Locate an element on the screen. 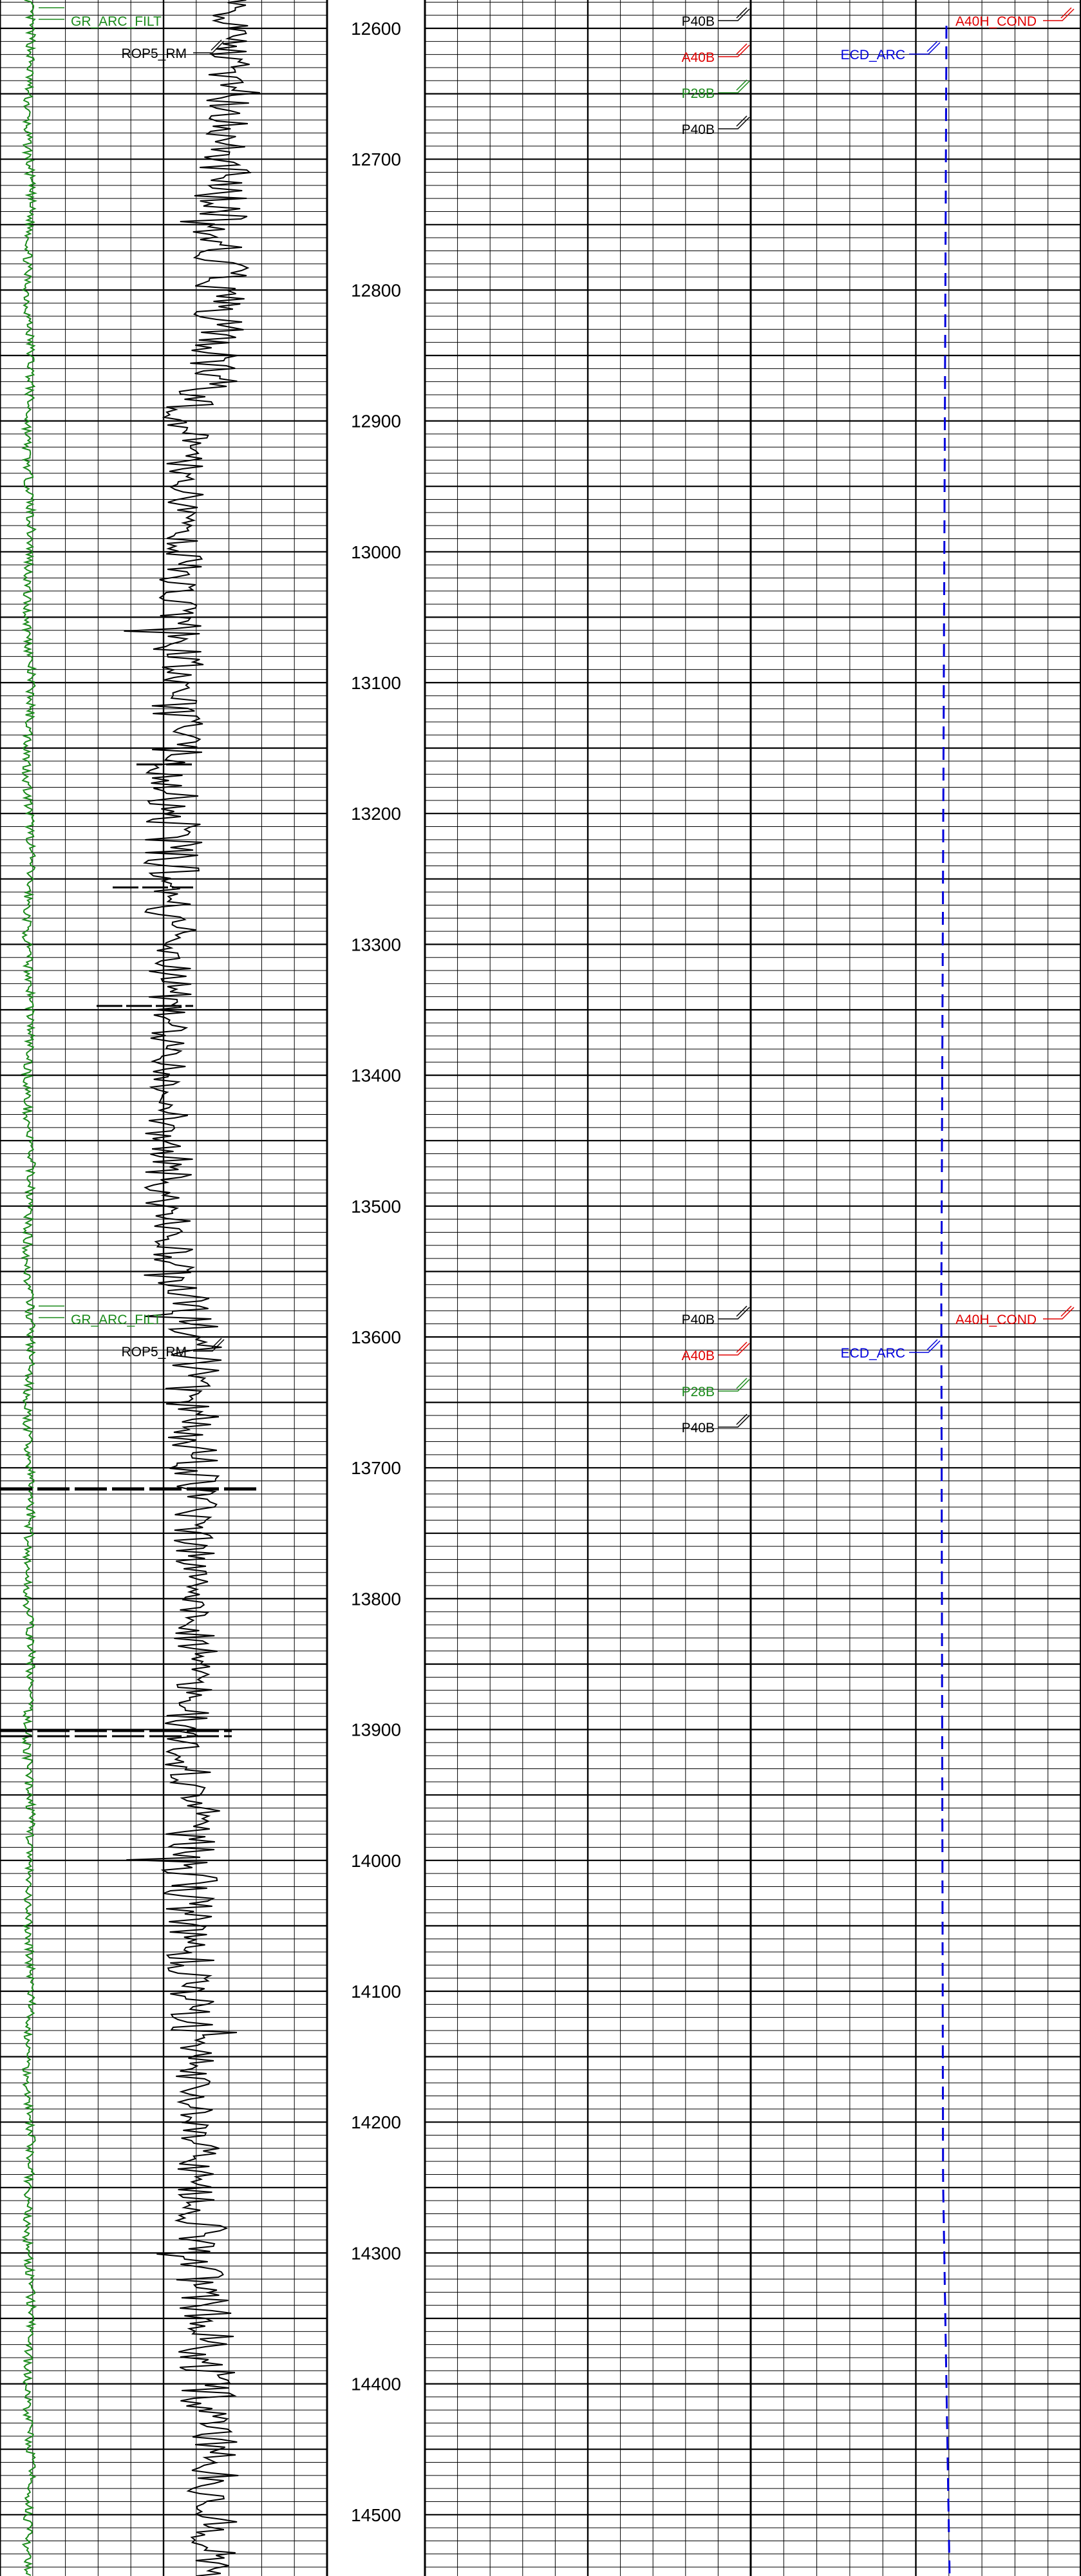  depth-label: 14500 is located at coordinates (376, 2515).